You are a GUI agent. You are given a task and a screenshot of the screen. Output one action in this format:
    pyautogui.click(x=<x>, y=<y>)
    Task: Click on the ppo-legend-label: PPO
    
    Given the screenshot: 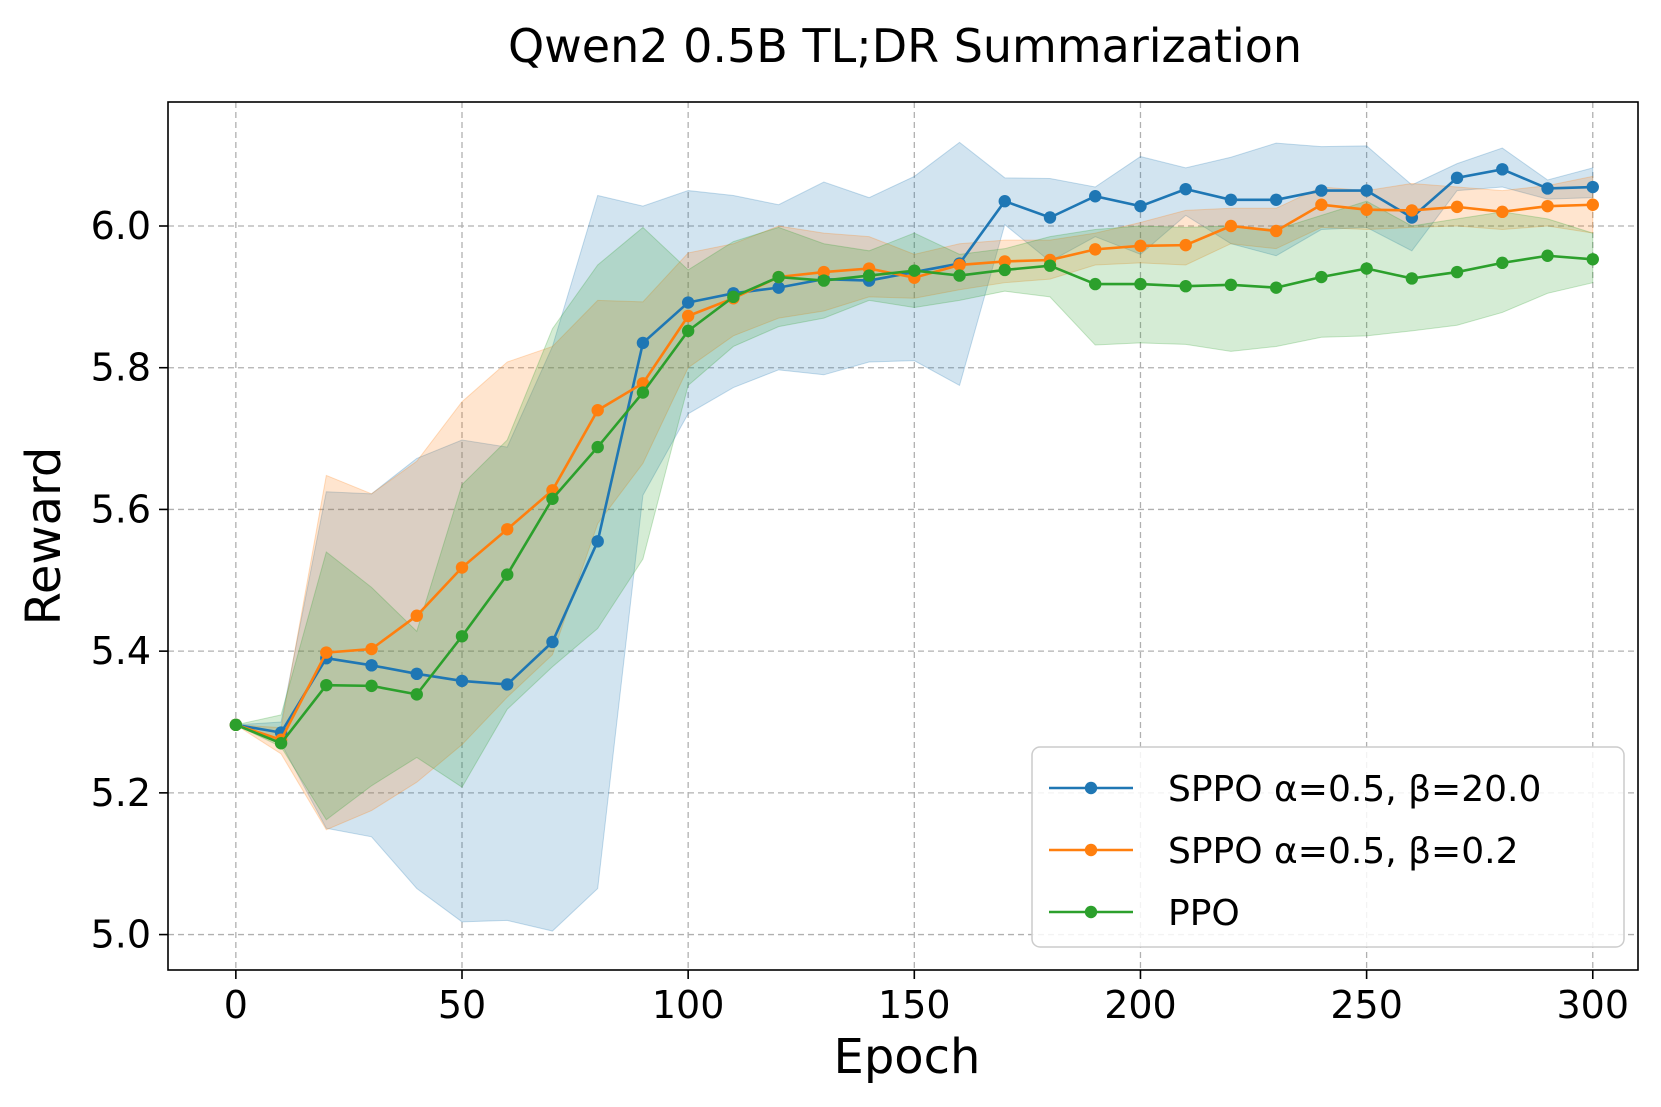 What is the action you would take?
    pyautogui.click(x=1204, y=913)
    